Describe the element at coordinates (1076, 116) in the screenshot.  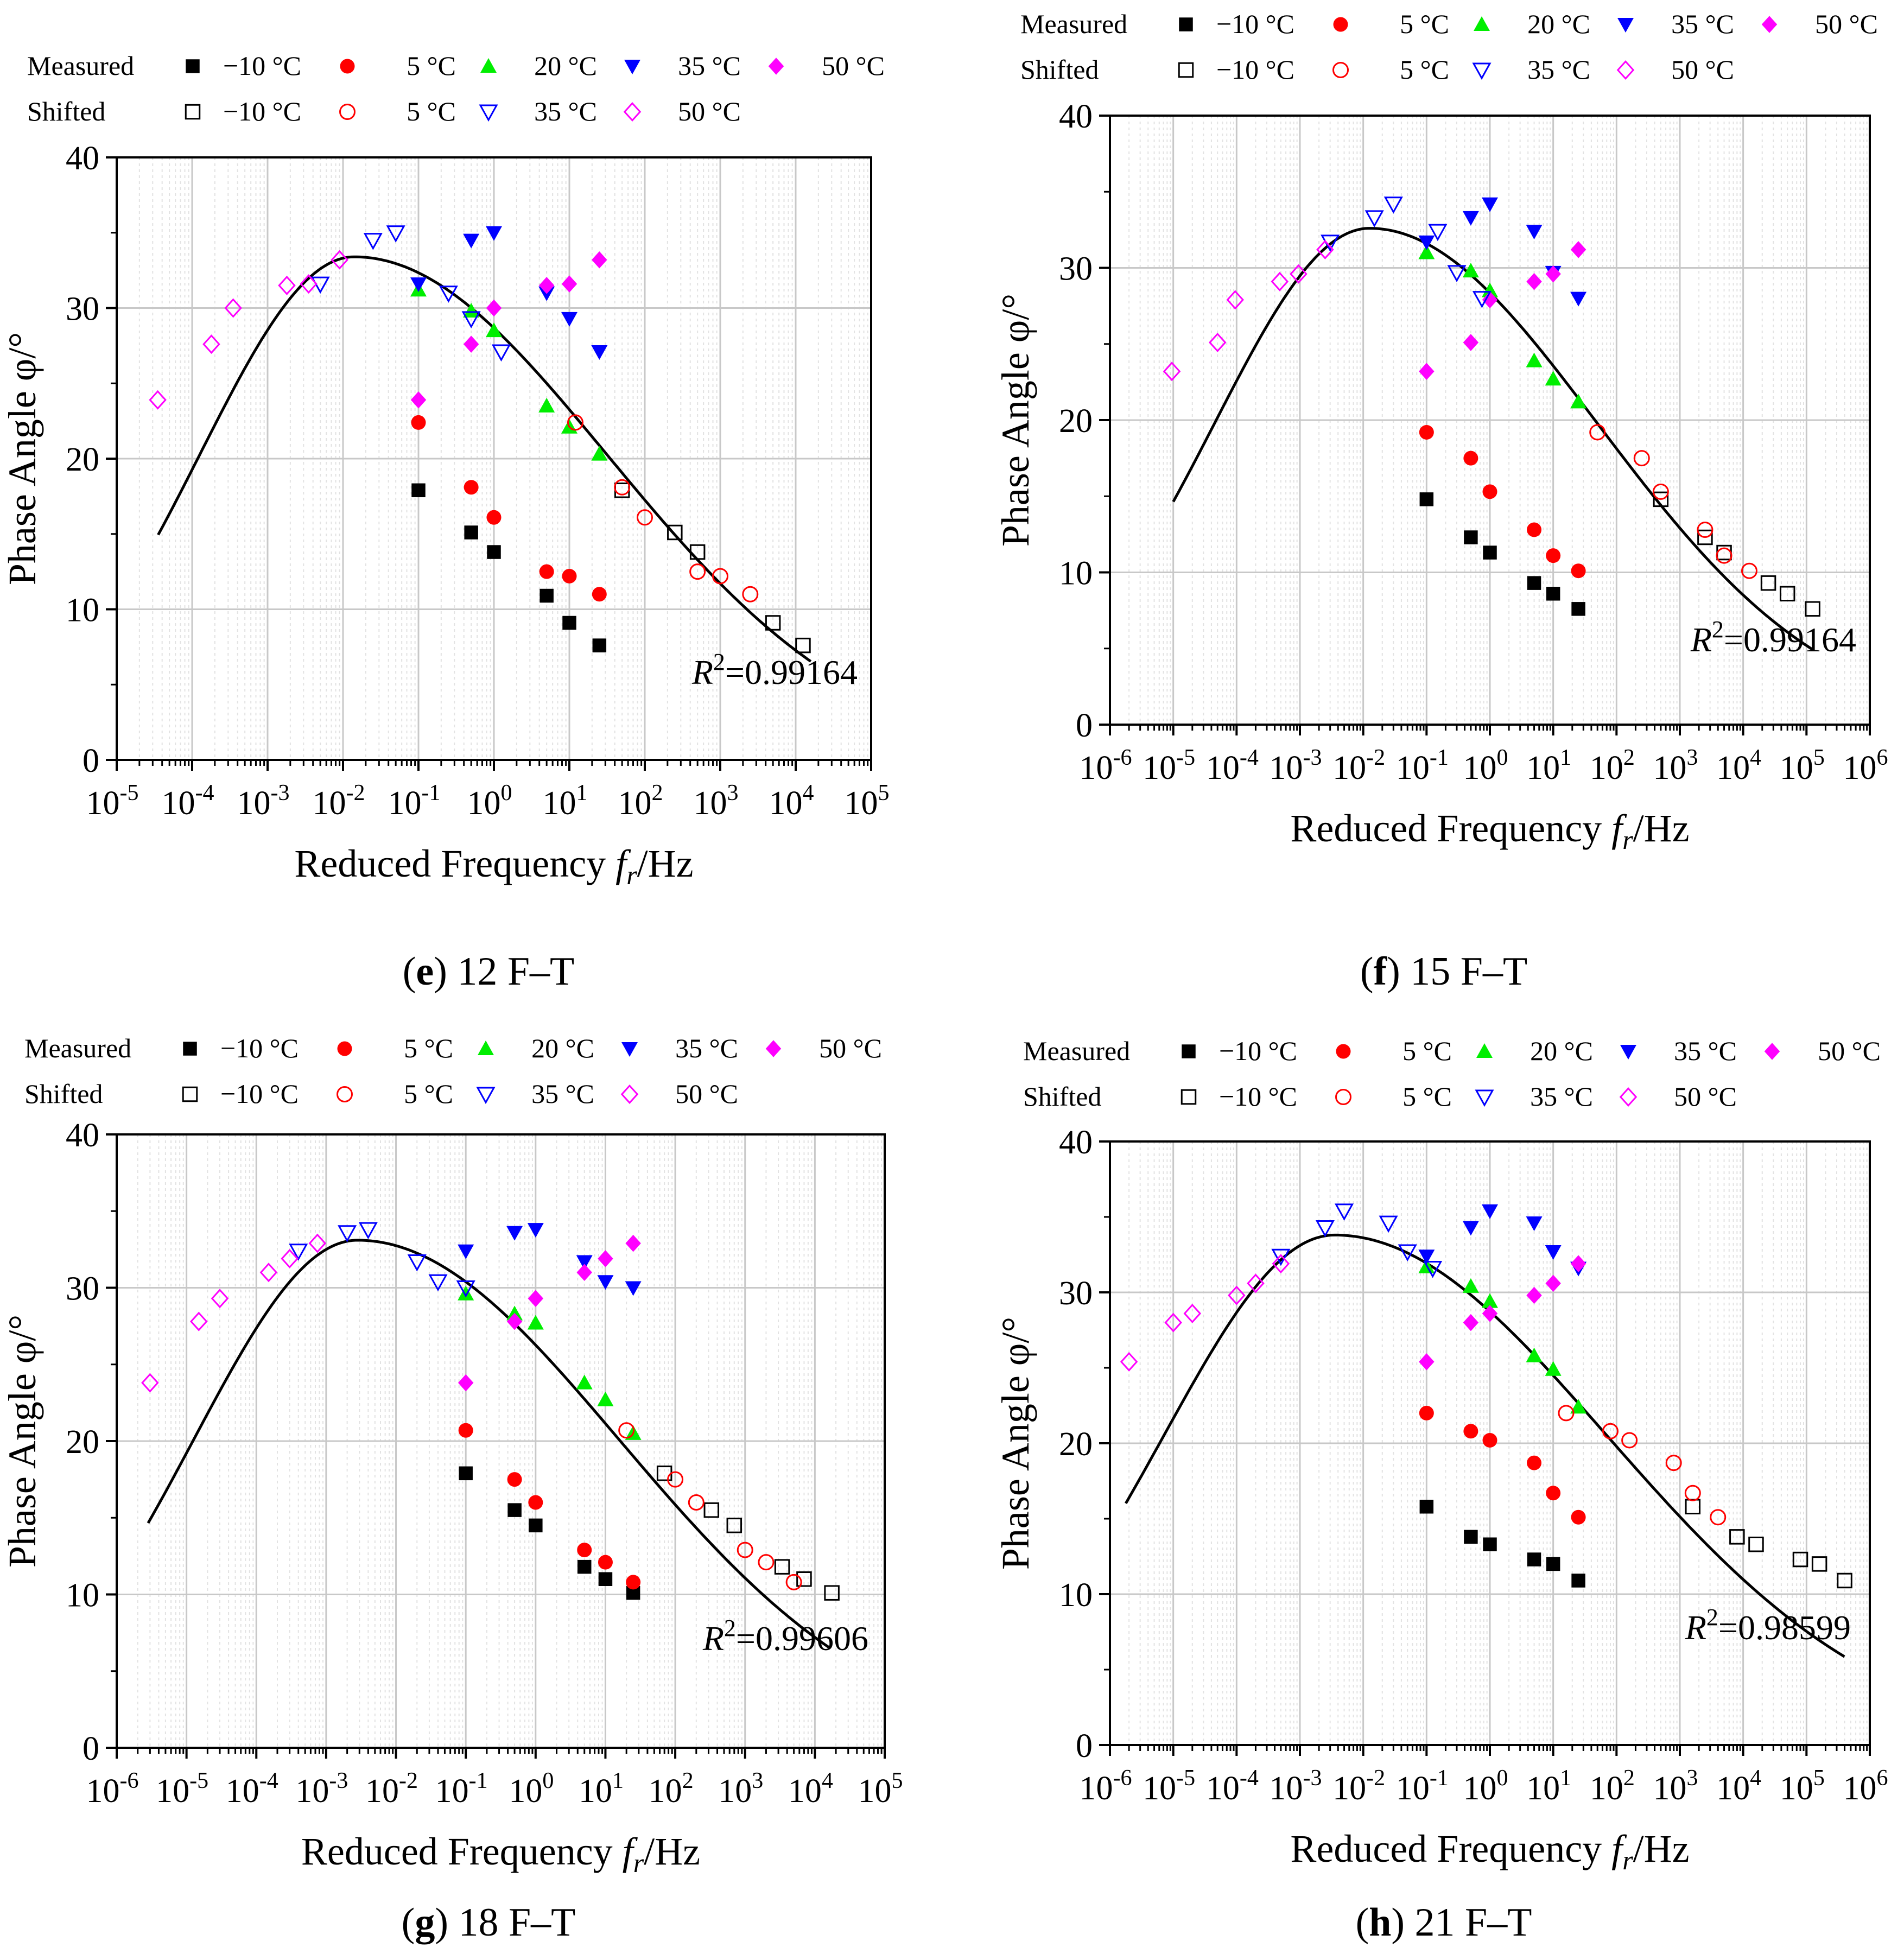
I see `ytick-label-f-4: 40` at that location.